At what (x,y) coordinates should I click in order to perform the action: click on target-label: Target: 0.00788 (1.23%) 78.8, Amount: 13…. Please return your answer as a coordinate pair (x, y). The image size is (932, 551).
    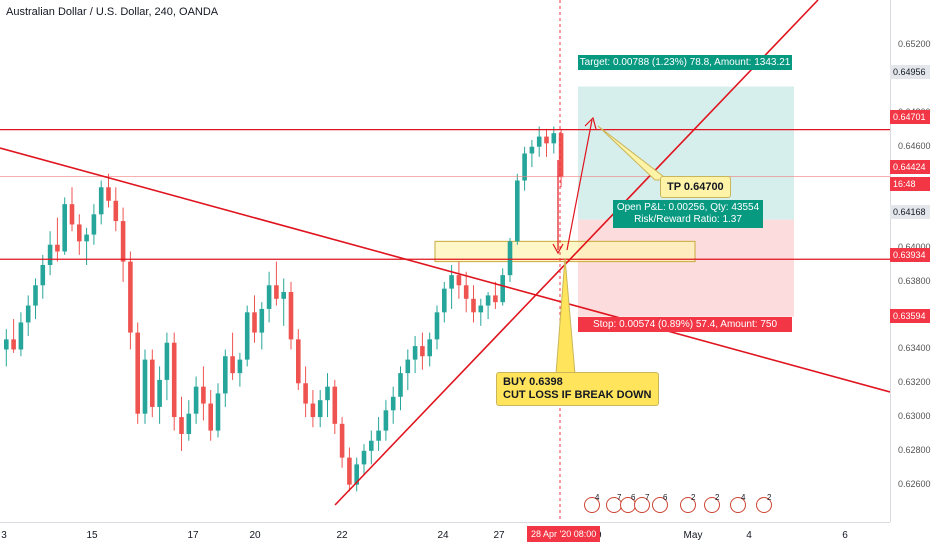
    Looking at the image, I should click on (685, 62).